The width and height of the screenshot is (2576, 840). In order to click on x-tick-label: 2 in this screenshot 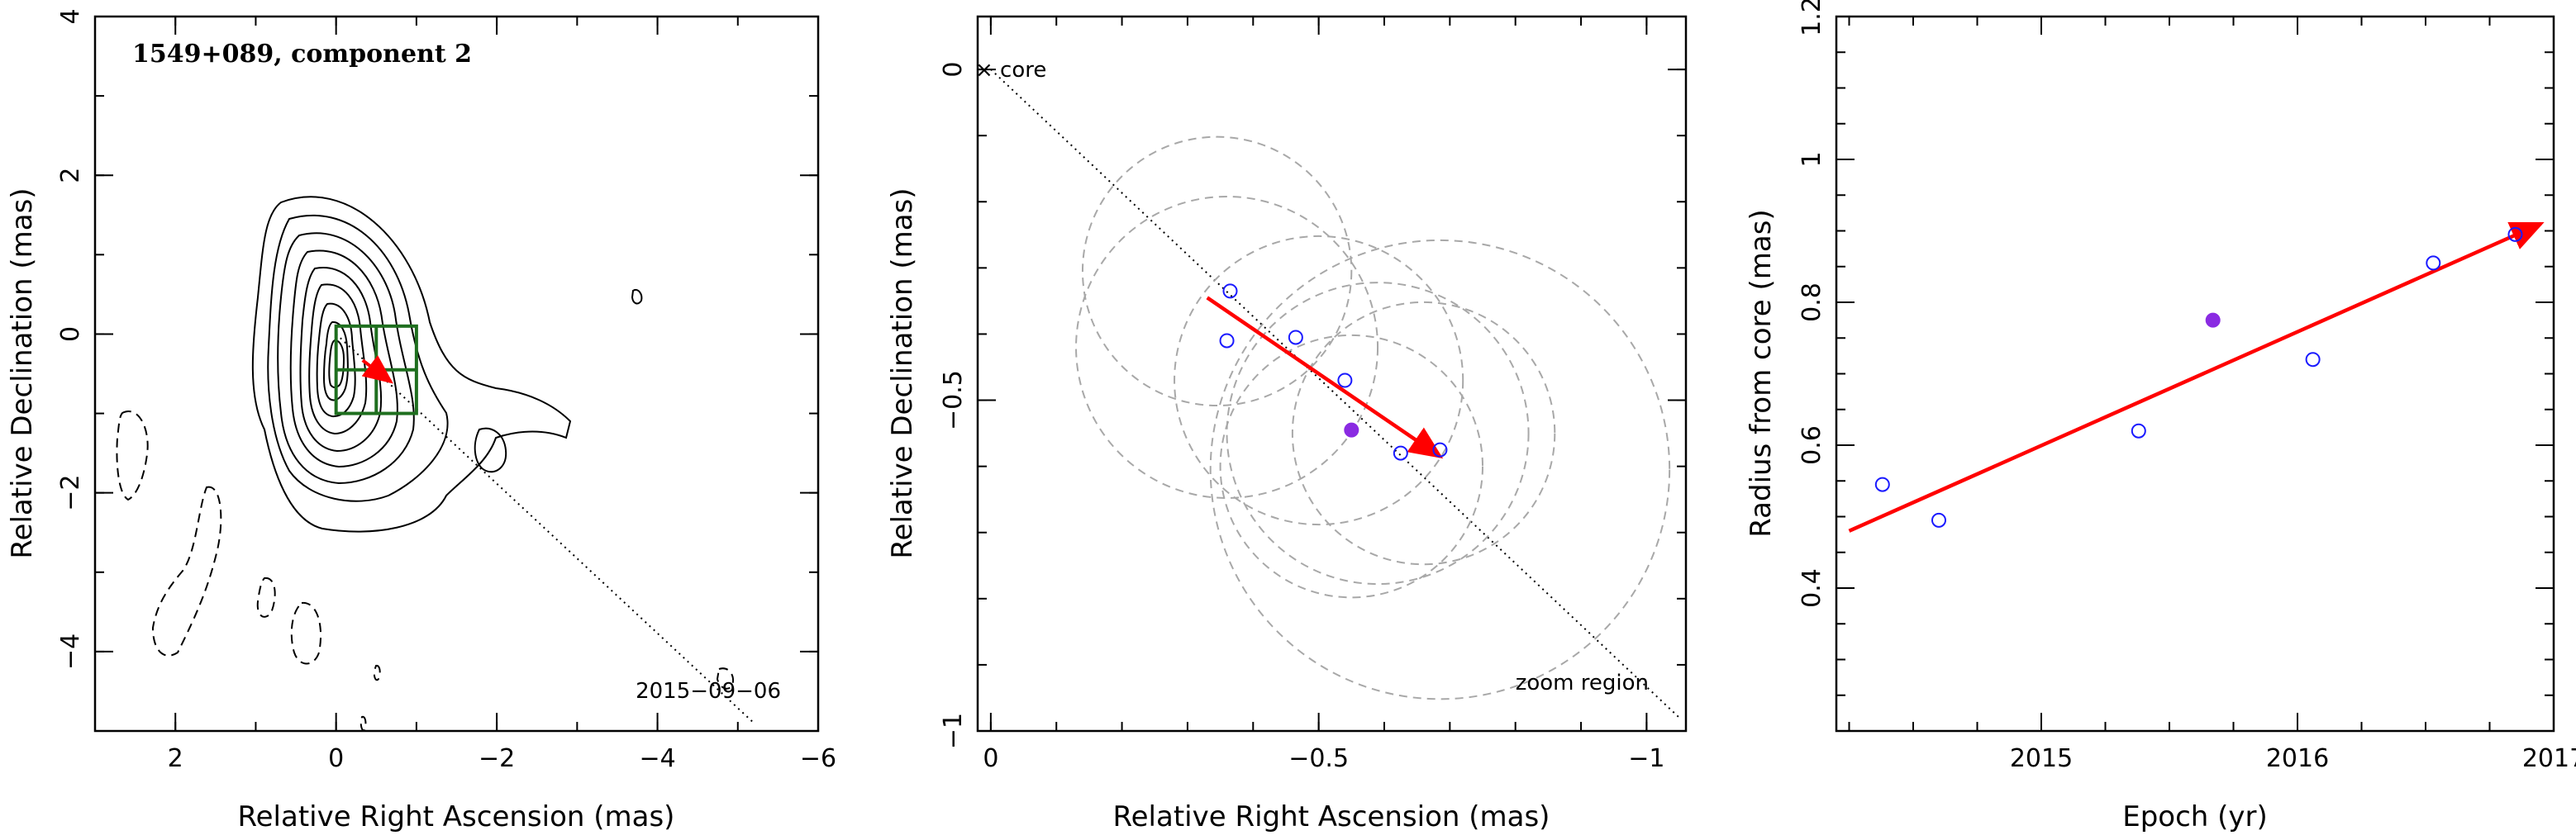, I will do `click(176, 758)`.